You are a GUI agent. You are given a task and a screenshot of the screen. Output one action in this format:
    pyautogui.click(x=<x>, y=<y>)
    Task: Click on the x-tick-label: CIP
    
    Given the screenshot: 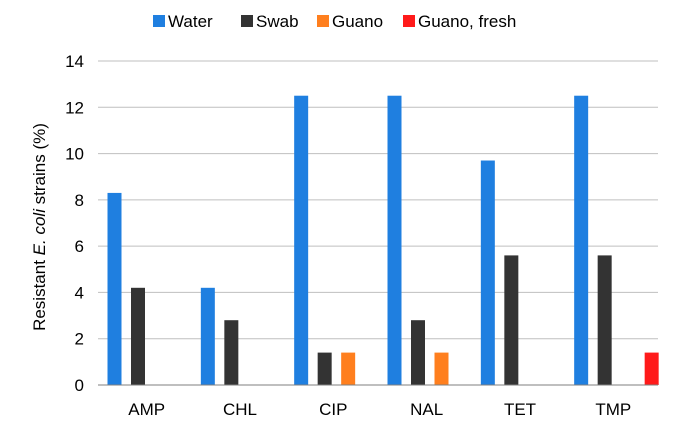 What is the action you would take?
    pyautogui.click(x=333, y=409)
    